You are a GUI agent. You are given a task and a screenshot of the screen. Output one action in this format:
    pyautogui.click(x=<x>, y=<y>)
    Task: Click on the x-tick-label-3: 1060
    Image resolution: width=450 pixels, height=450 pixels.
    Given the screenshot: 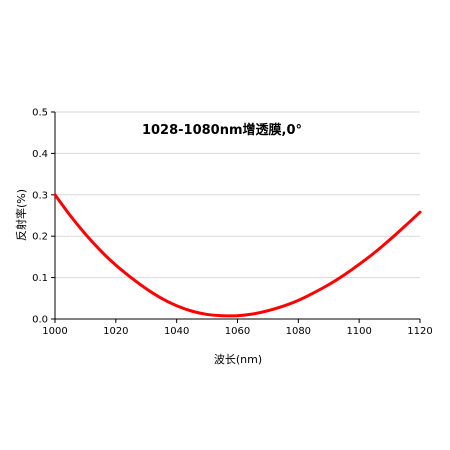 What is the action you would take?
    pyautogui.click(x=237, y=331)
    